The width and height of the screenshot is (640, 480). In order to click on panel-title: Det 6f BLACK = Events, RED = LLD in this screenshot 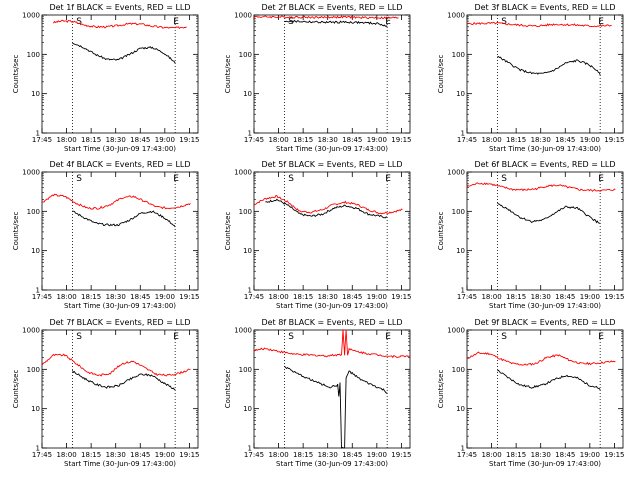, I will do `click(544, 164)`.